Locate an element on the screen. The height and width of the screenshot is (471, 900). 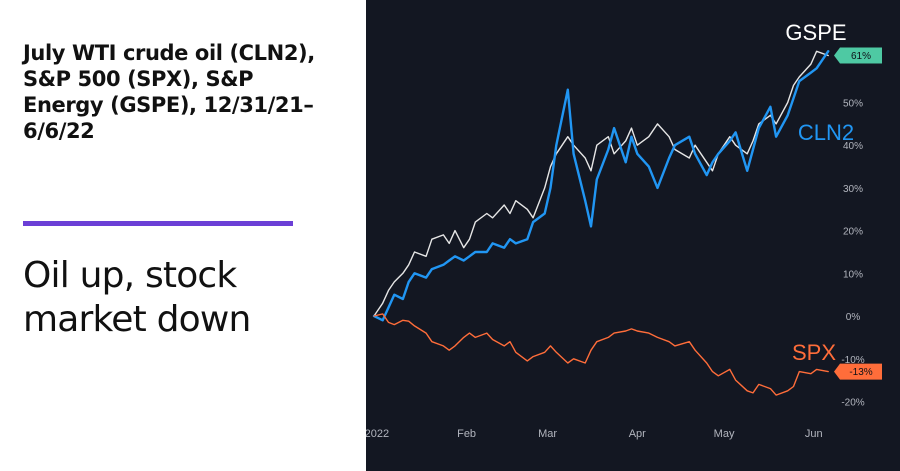
x-tick-label: Mar is located at coordinates (547, 434).